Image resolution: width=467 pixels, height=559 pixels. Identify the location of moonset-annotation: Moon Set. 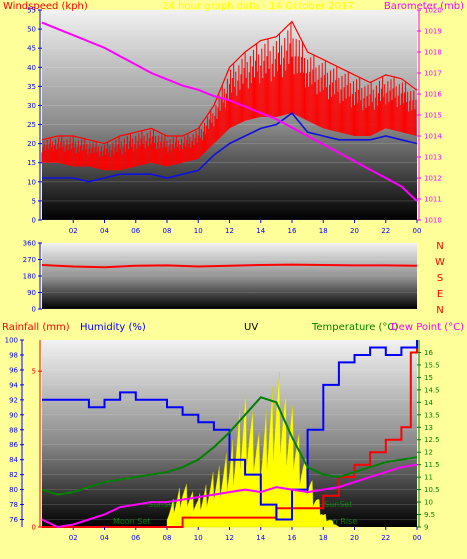
(131, 521).